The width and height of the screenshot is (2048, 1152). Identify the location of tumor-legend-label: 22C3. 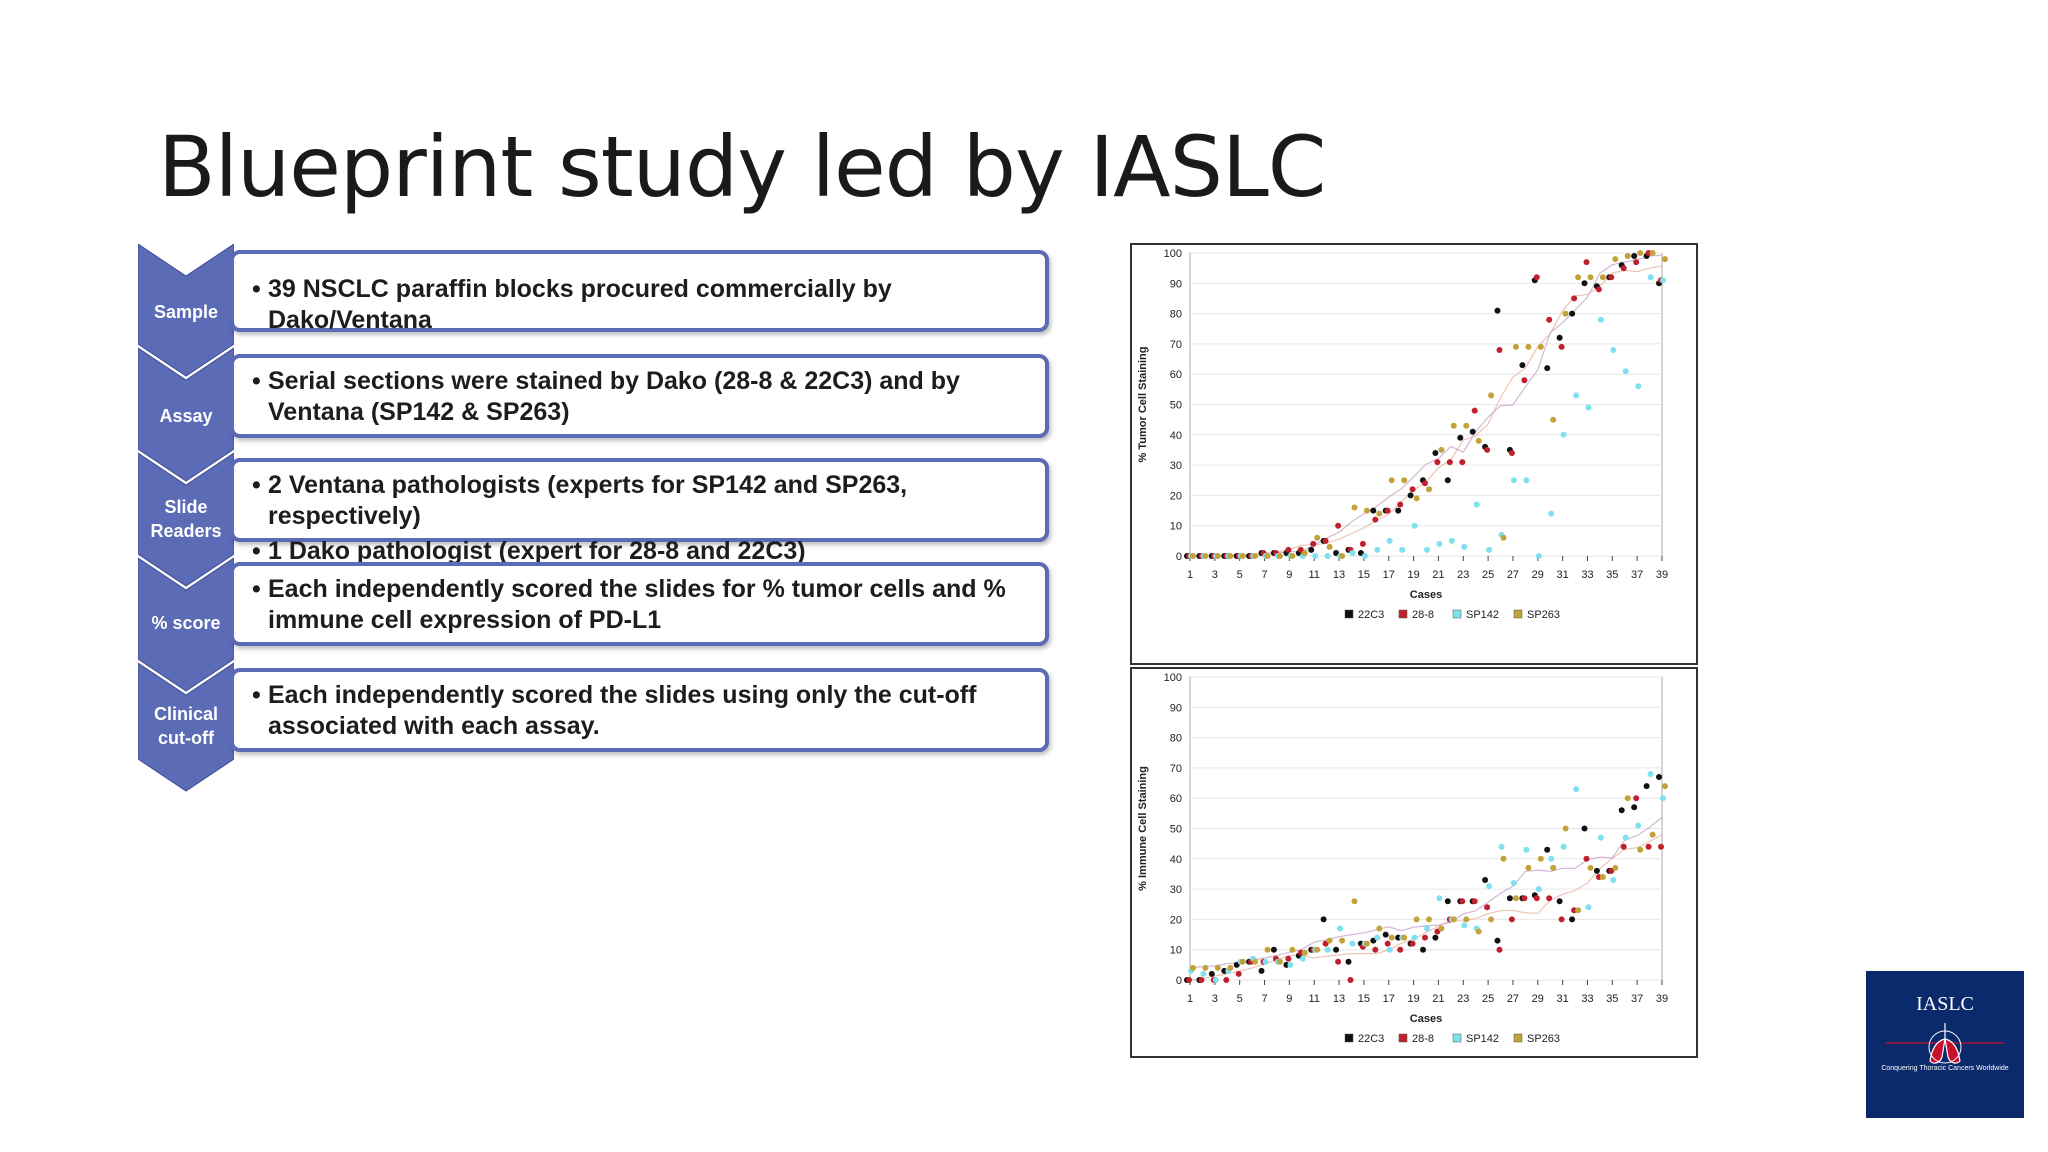
(1371, 615).